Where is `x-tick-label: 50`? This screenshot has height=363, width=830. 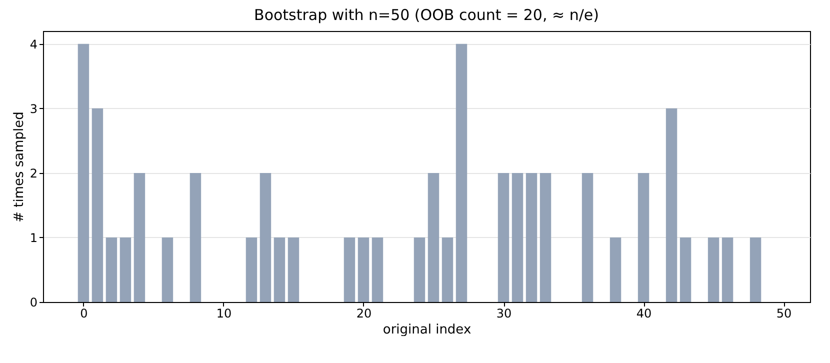 x-tick-label: 50 is located at coordinates (784, 313).